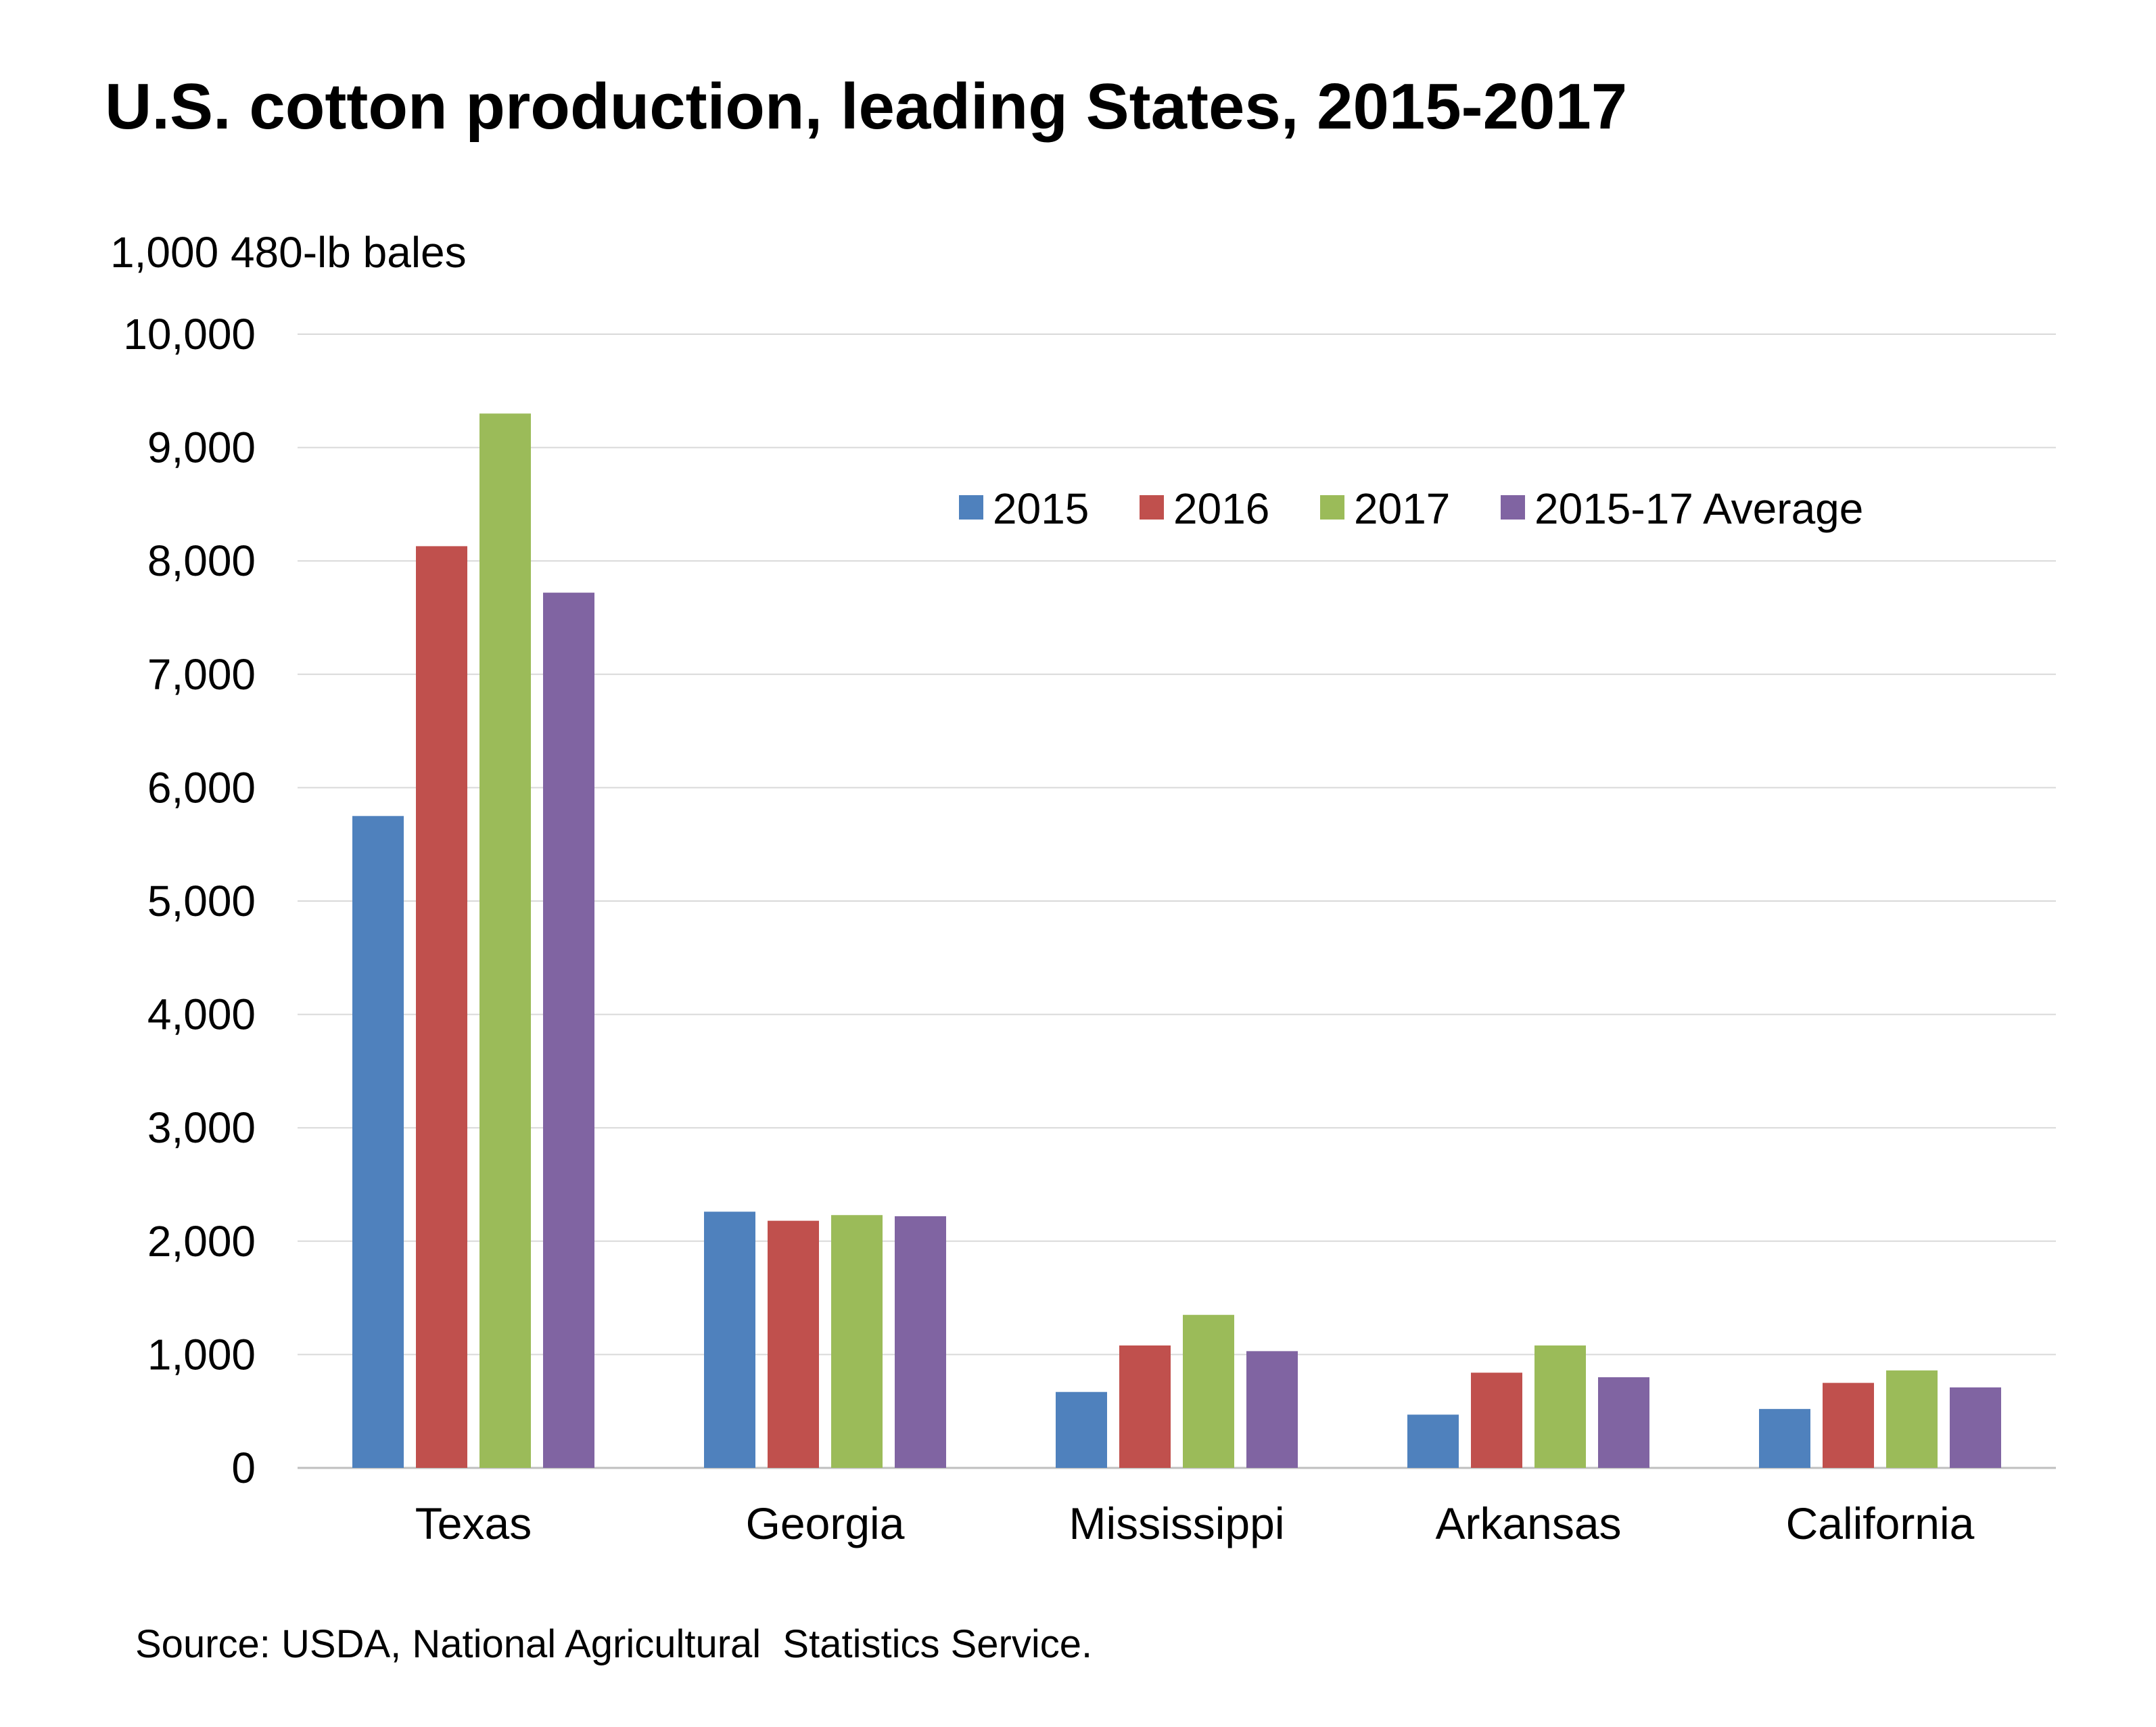 This screenshot has height=1727, width=2156. Describe the element at coordinates (201, 1128) in the screenshot. I see `y-tick-label: 3,000` at that location.